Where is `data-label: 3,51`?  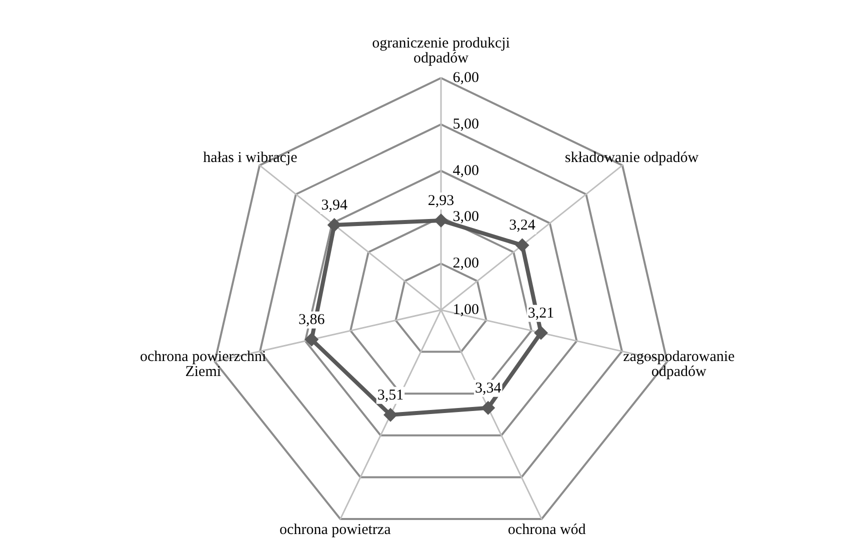 data-label: 3,51 is located at coordinates (390, 395).